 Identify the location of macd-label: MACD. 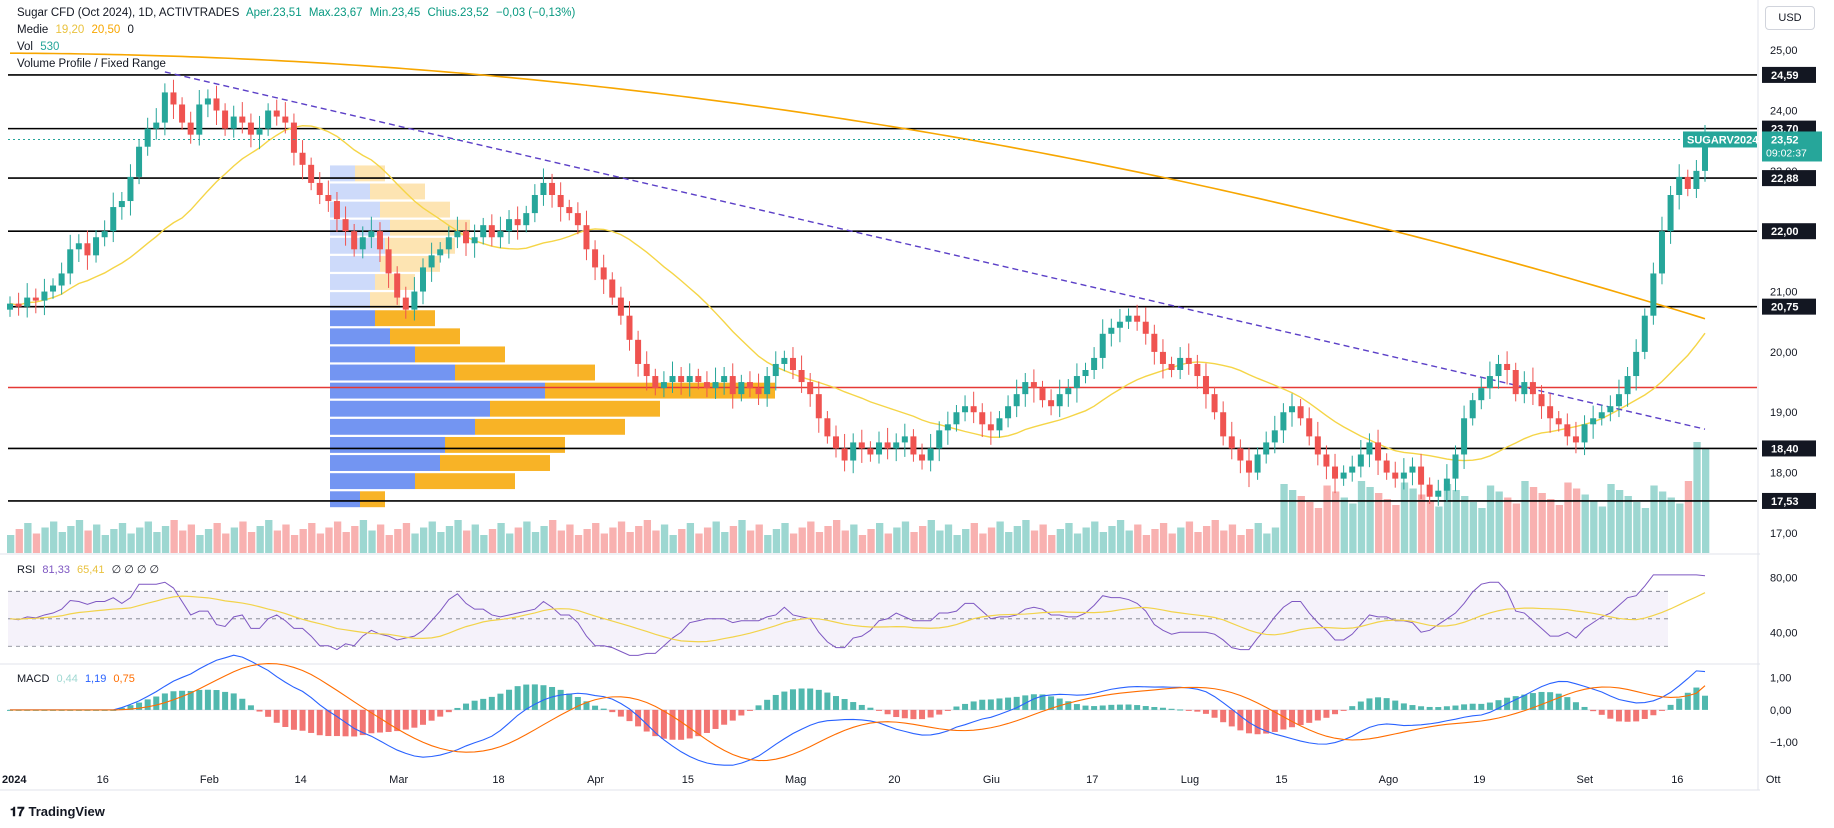
(33, 679).